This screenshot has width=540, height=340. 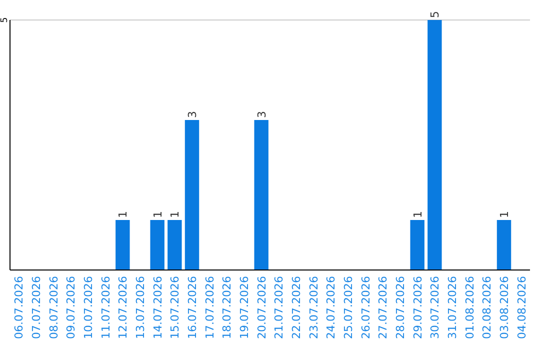 What do you see at coordinates (365, 307) in the screenshot?
I see `x-tick-label: 26.07.2026` at bounding box center [365, 307].